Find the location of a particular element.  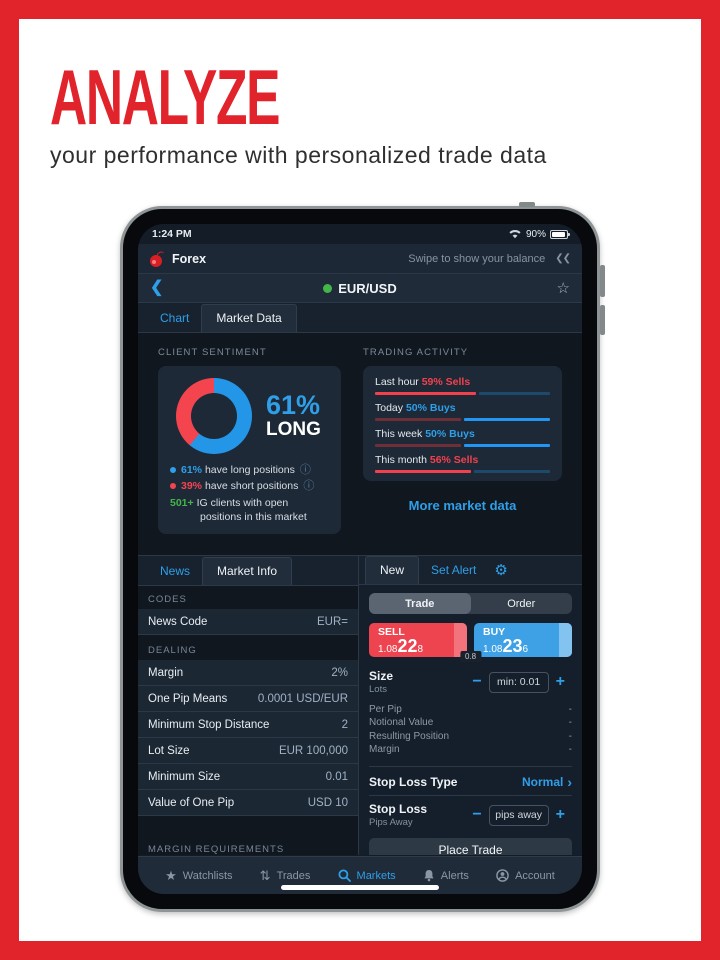

stop-loss-label: Stop Loss is located at coordinates (398, 808).